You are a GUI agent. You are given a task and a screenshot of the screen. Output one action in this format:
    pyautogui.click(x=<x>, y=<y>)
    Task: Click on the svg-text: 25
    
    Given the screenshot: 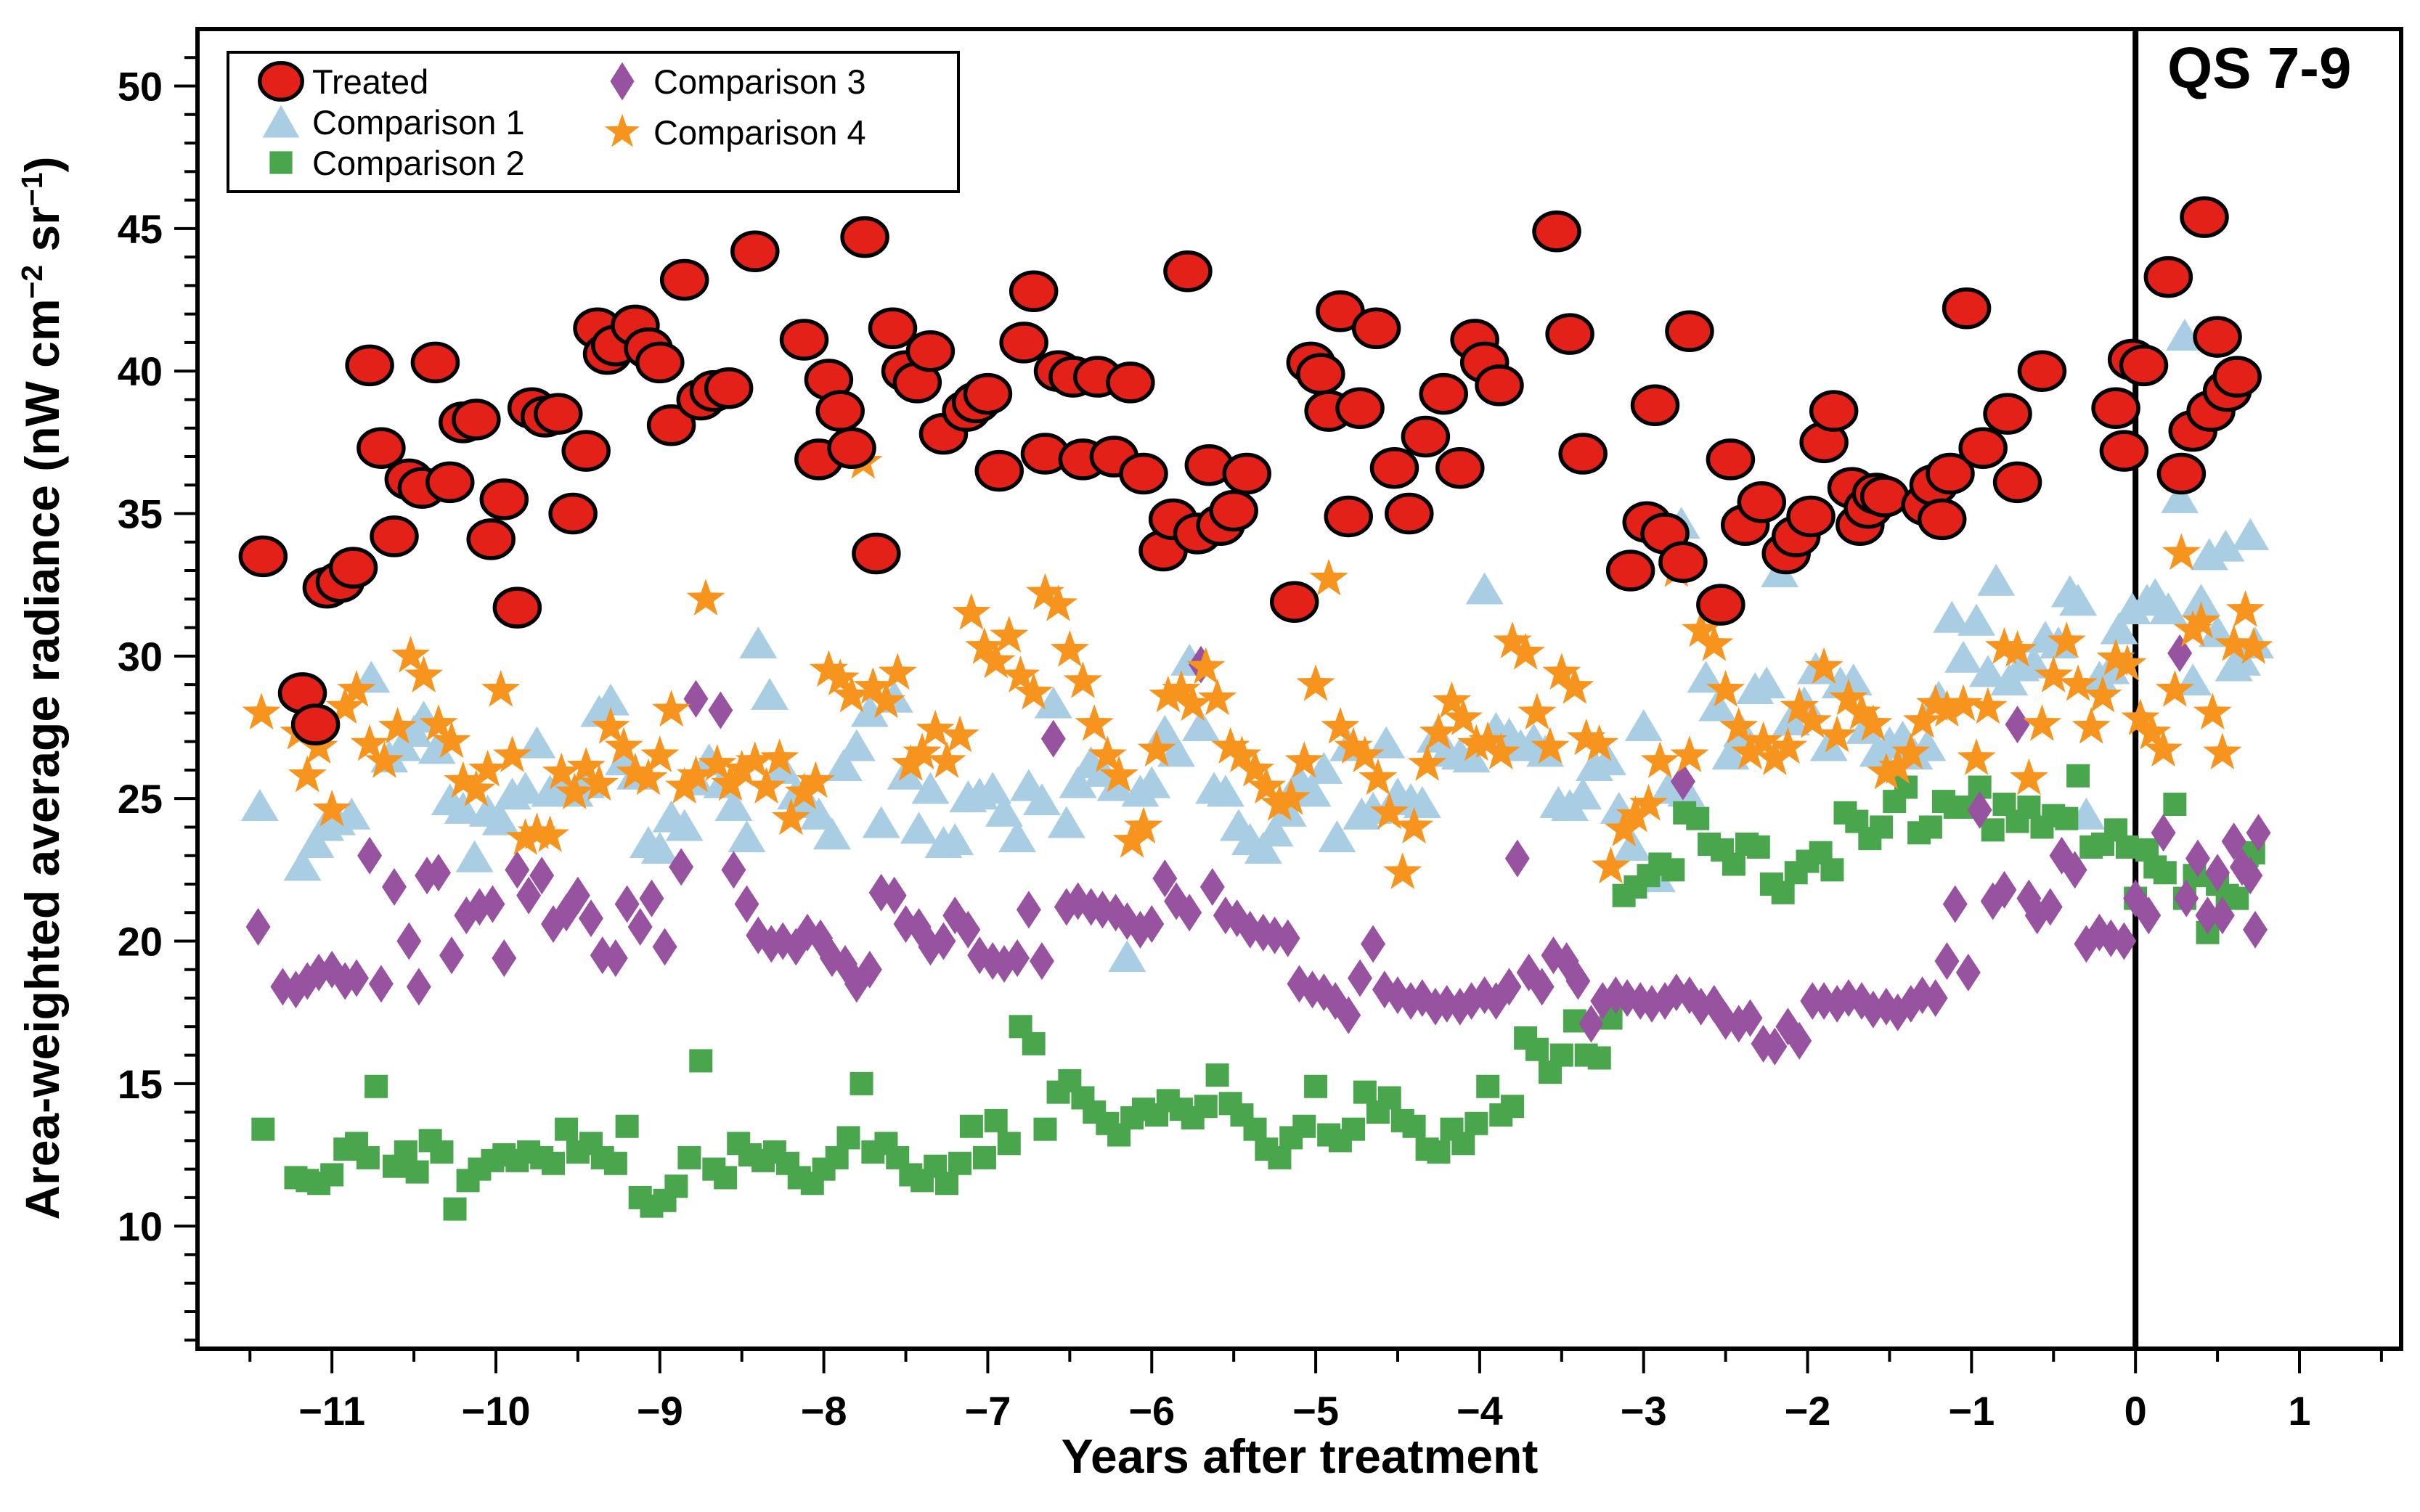 What is the action you would take?
    pyautogui.click(x=140, y=799)
    